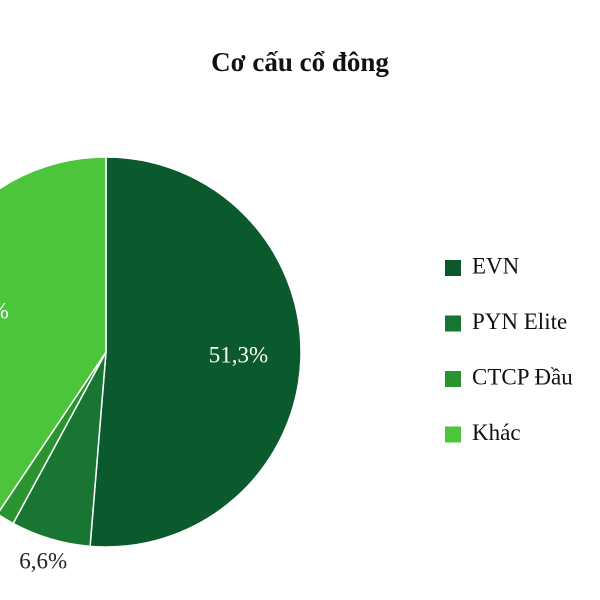 The image size is (600, 600). I want to click on data-label: 40,6%, so click(4, 311).